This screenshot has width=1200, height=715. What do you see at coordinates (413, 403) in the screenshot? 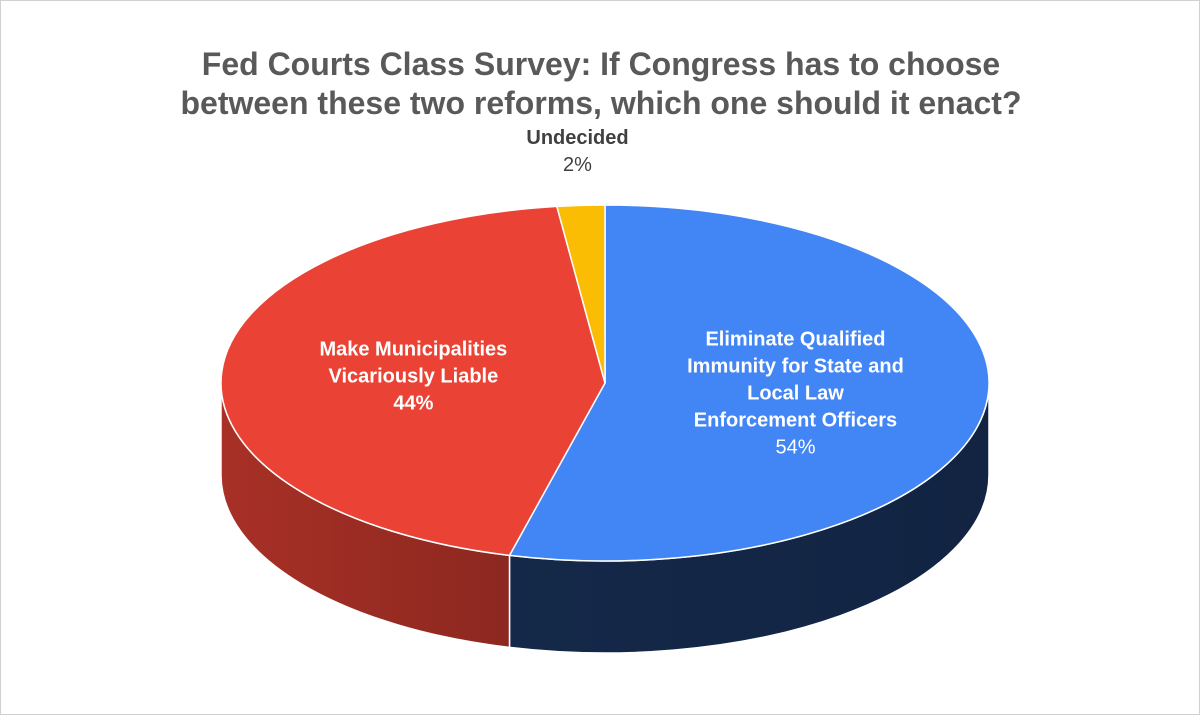
I see `value-label: 44%` at bounding box center [413, 403].